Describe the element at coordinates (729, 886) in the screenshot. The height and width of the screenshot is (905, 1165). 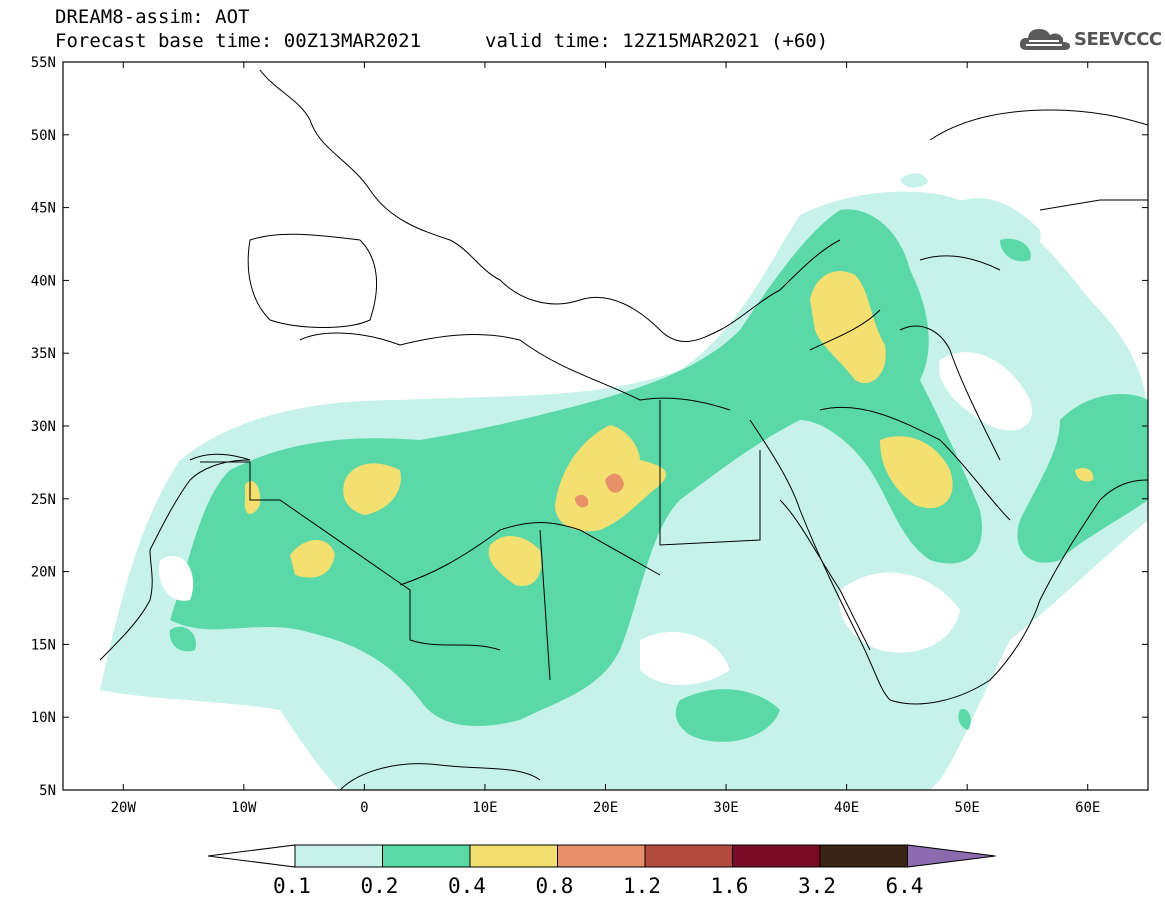
I see `colorbar-tick-label: 1.6` at that location.